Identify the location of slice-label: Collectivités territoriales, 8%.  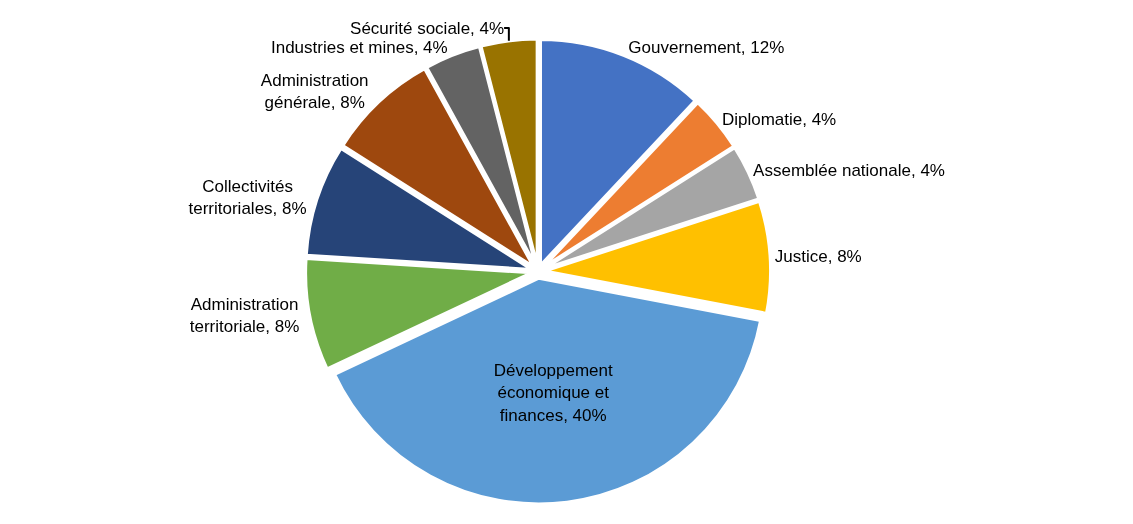
(247, 198).